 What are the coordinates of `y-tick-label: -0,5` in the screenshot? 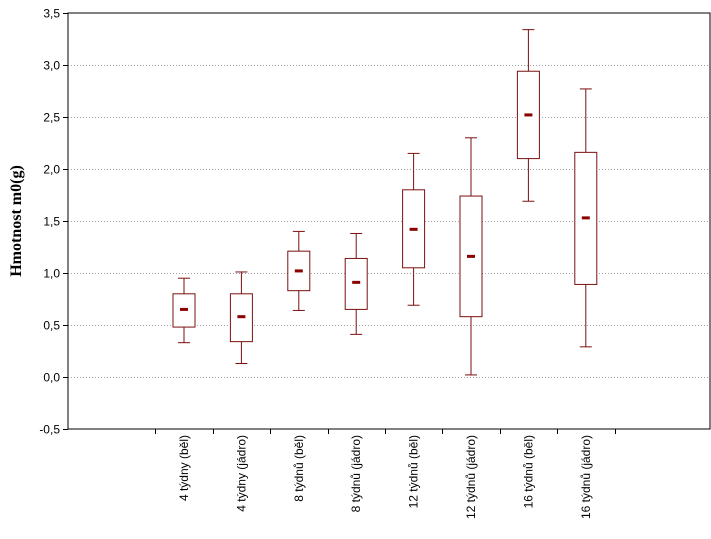 It's located at (49, 430).